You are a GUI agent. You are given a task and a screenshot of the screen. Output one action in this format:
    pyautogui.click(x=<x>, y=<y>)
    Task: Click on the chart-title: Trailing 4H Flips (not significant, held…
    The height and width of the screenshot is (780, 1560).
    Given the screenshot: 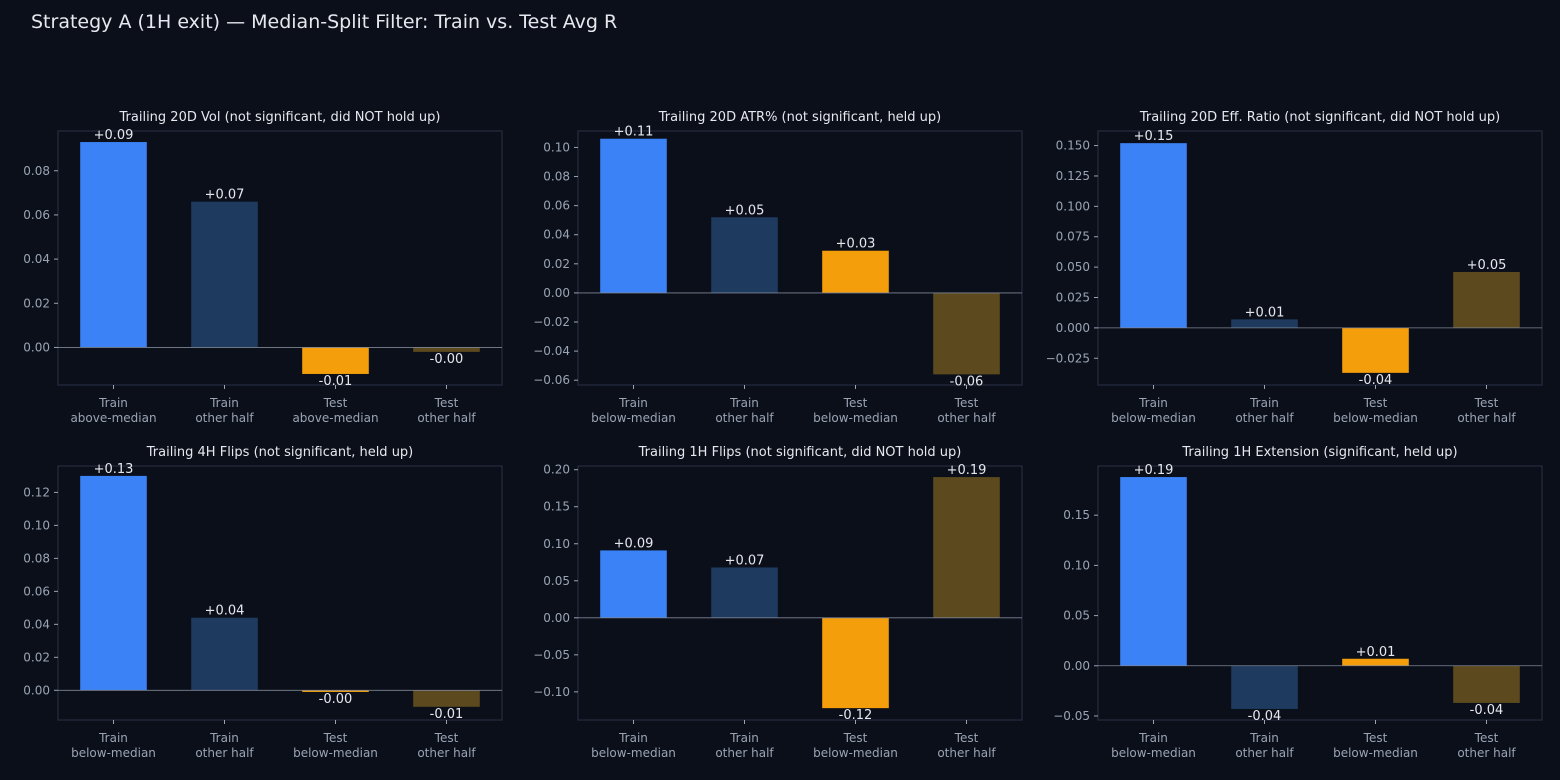 What is the action you would take?
    pyautogui.click(x=280, y=452)
    